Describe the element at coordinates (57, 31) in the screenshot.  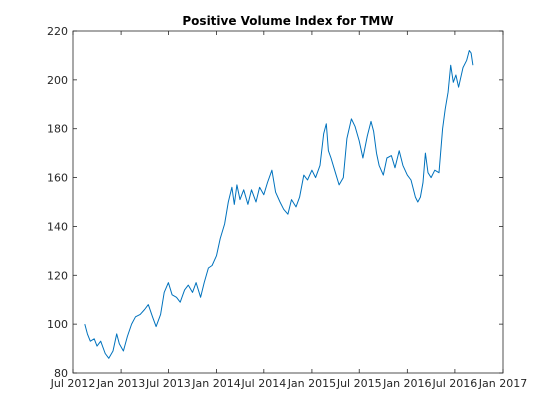
I see `y-tick-label: 220` at that location.